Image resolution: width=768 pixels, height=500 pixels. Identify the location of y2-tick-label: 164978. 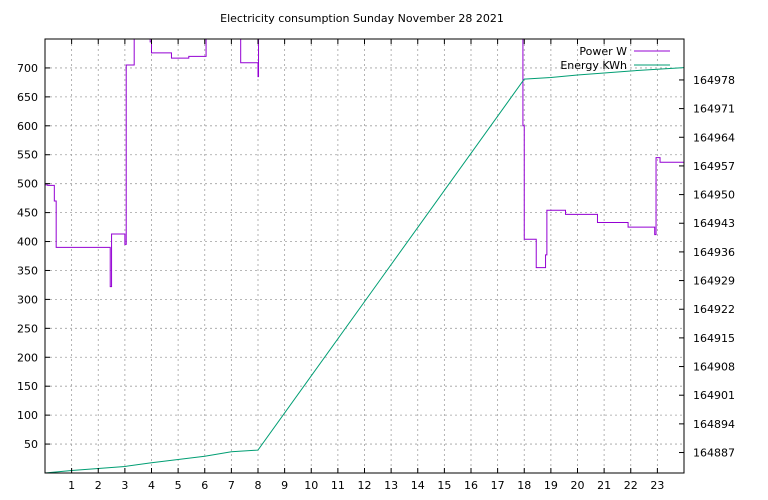
(714, 80).